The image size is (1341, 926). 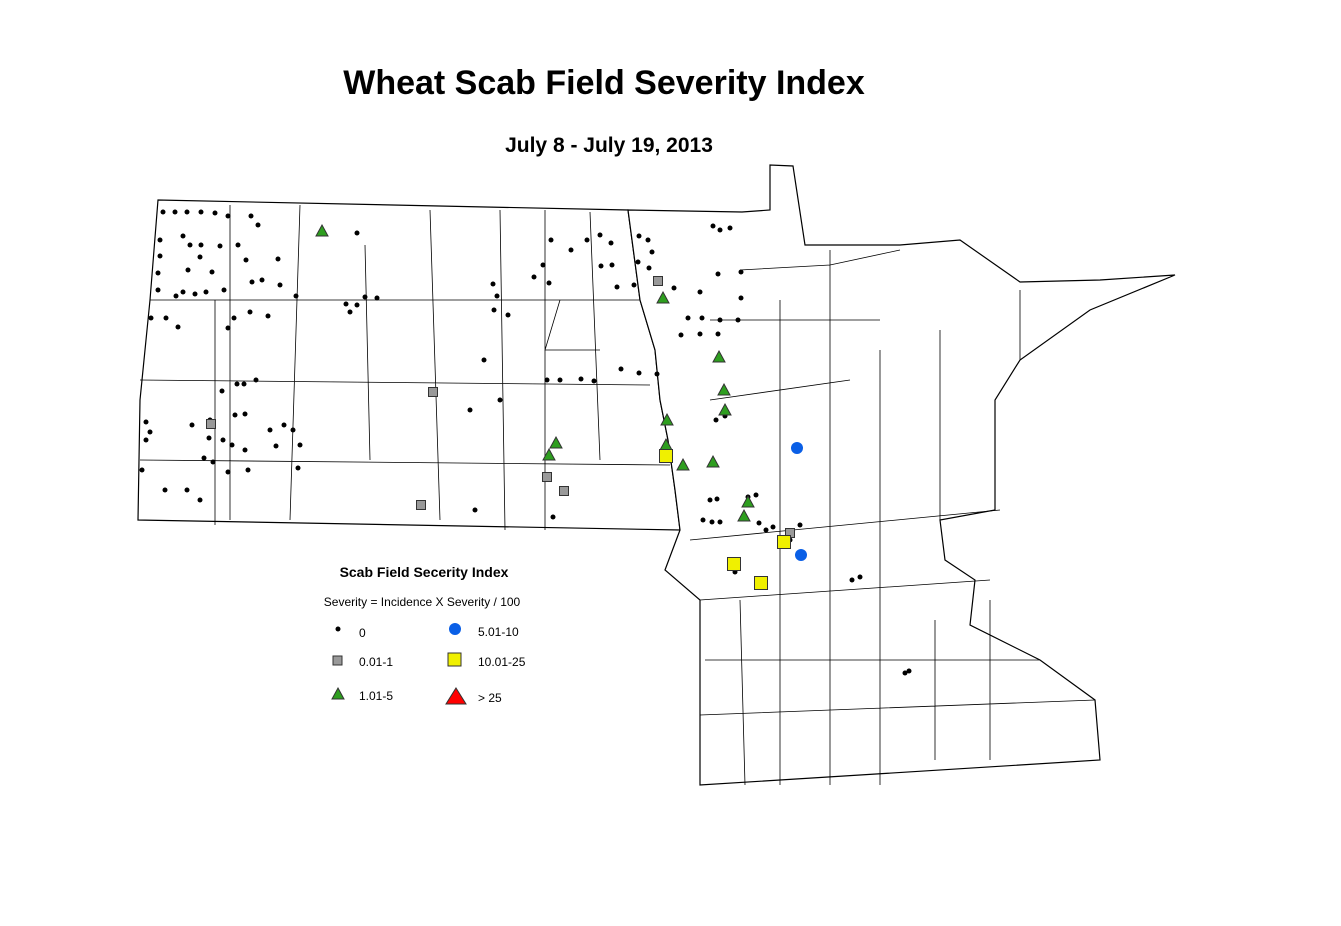 What do you see at coordinates (362, 633) in the screenshot?
I see `legend-label: 0` at bounding box center [362, 633].